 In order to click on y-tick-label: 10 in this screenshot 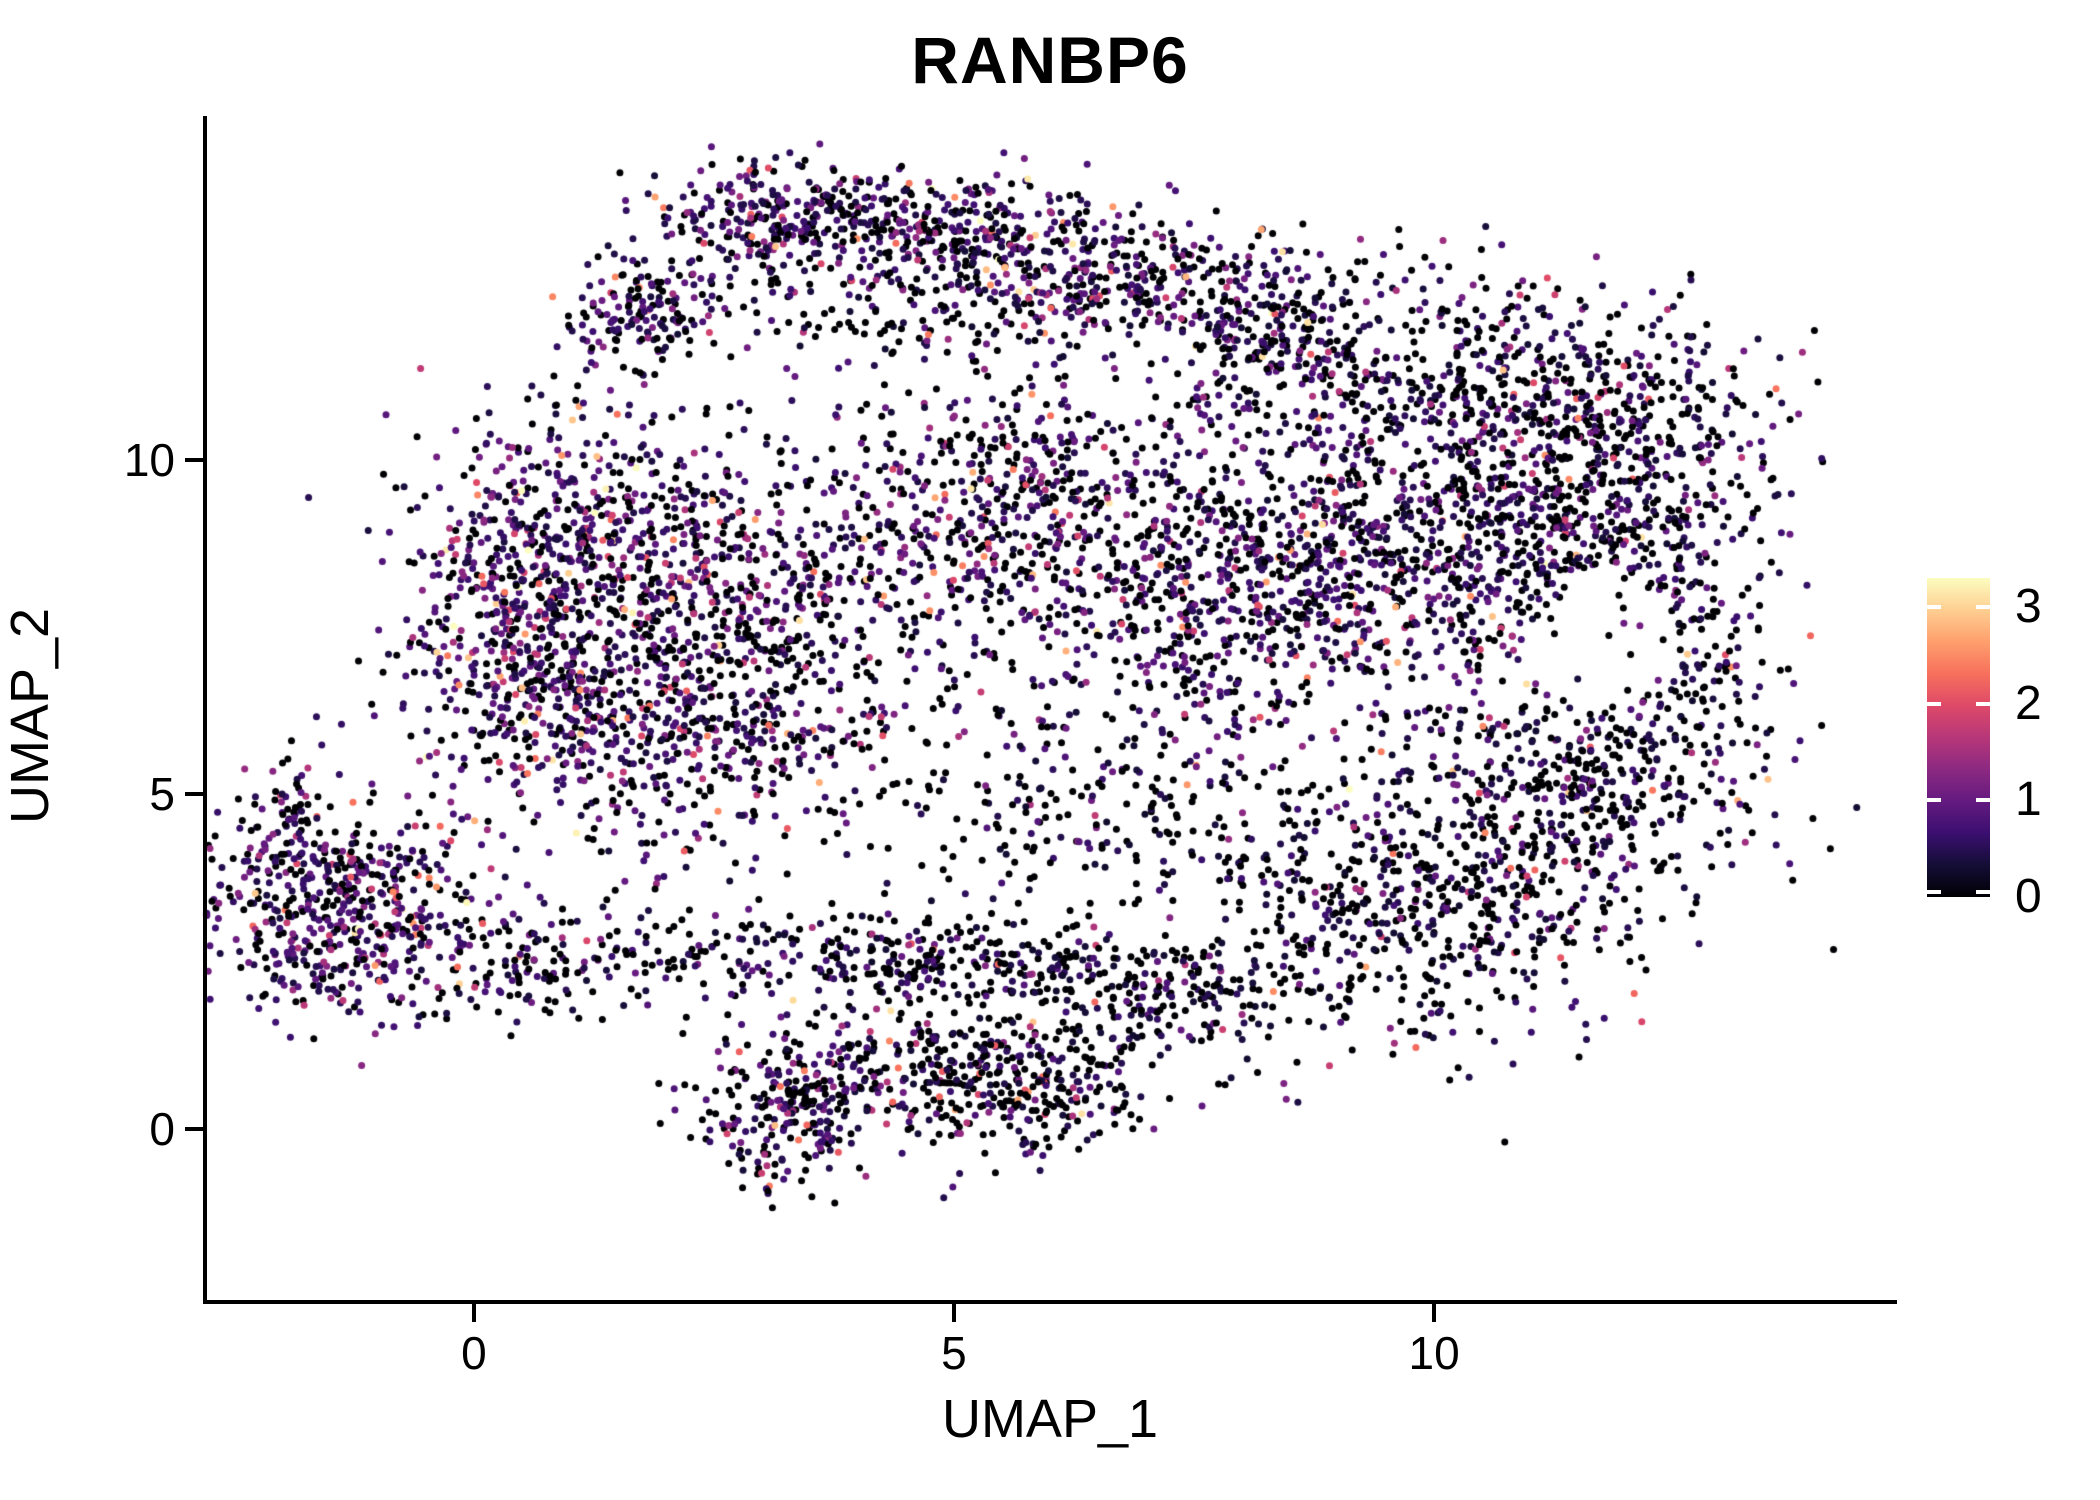, I will do `click(149, 459)`.